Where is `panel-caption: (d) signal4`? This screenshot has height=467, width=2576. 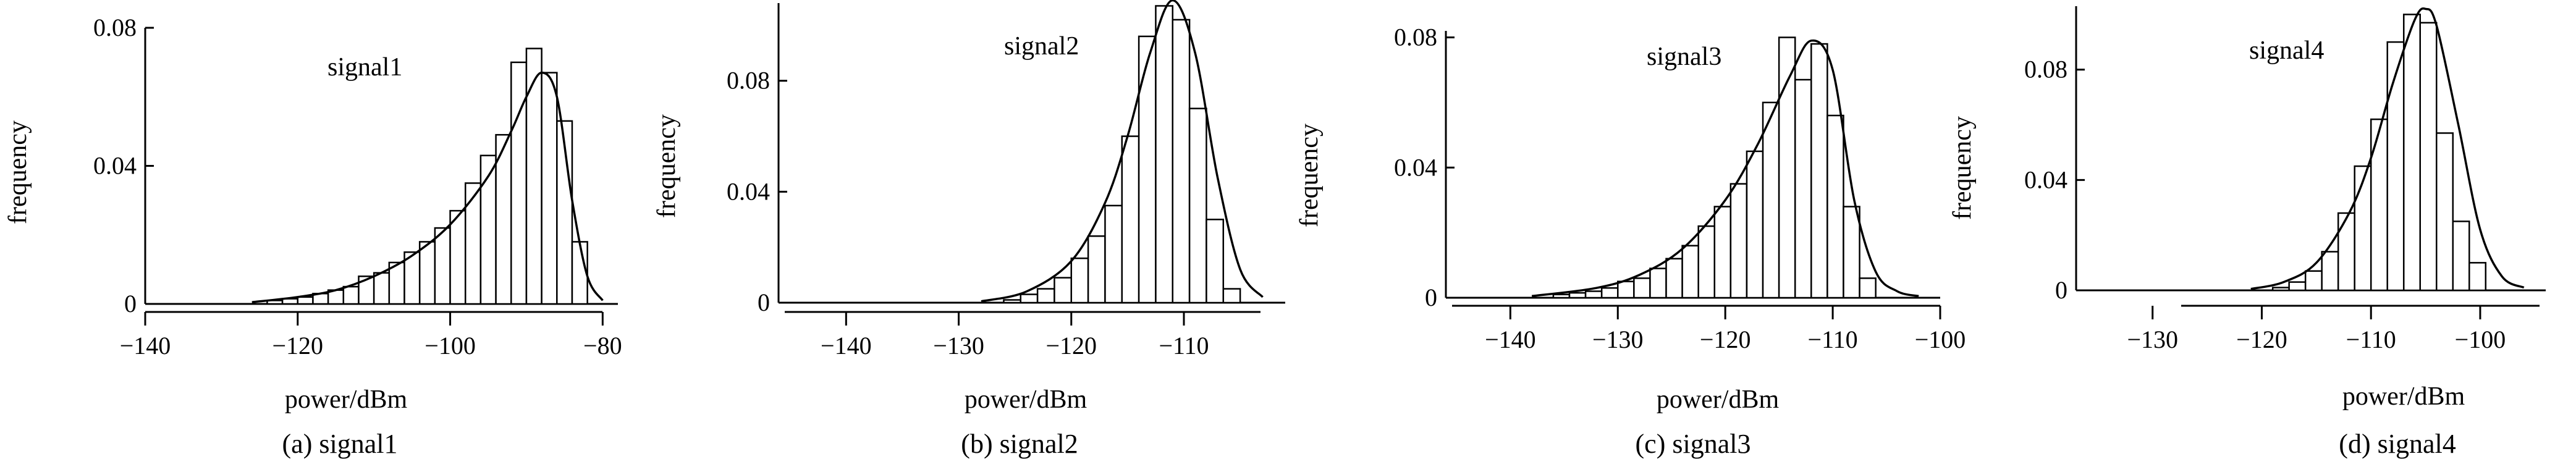 panel-caption: (d) signal4 is located at coordinates (2397, 444).